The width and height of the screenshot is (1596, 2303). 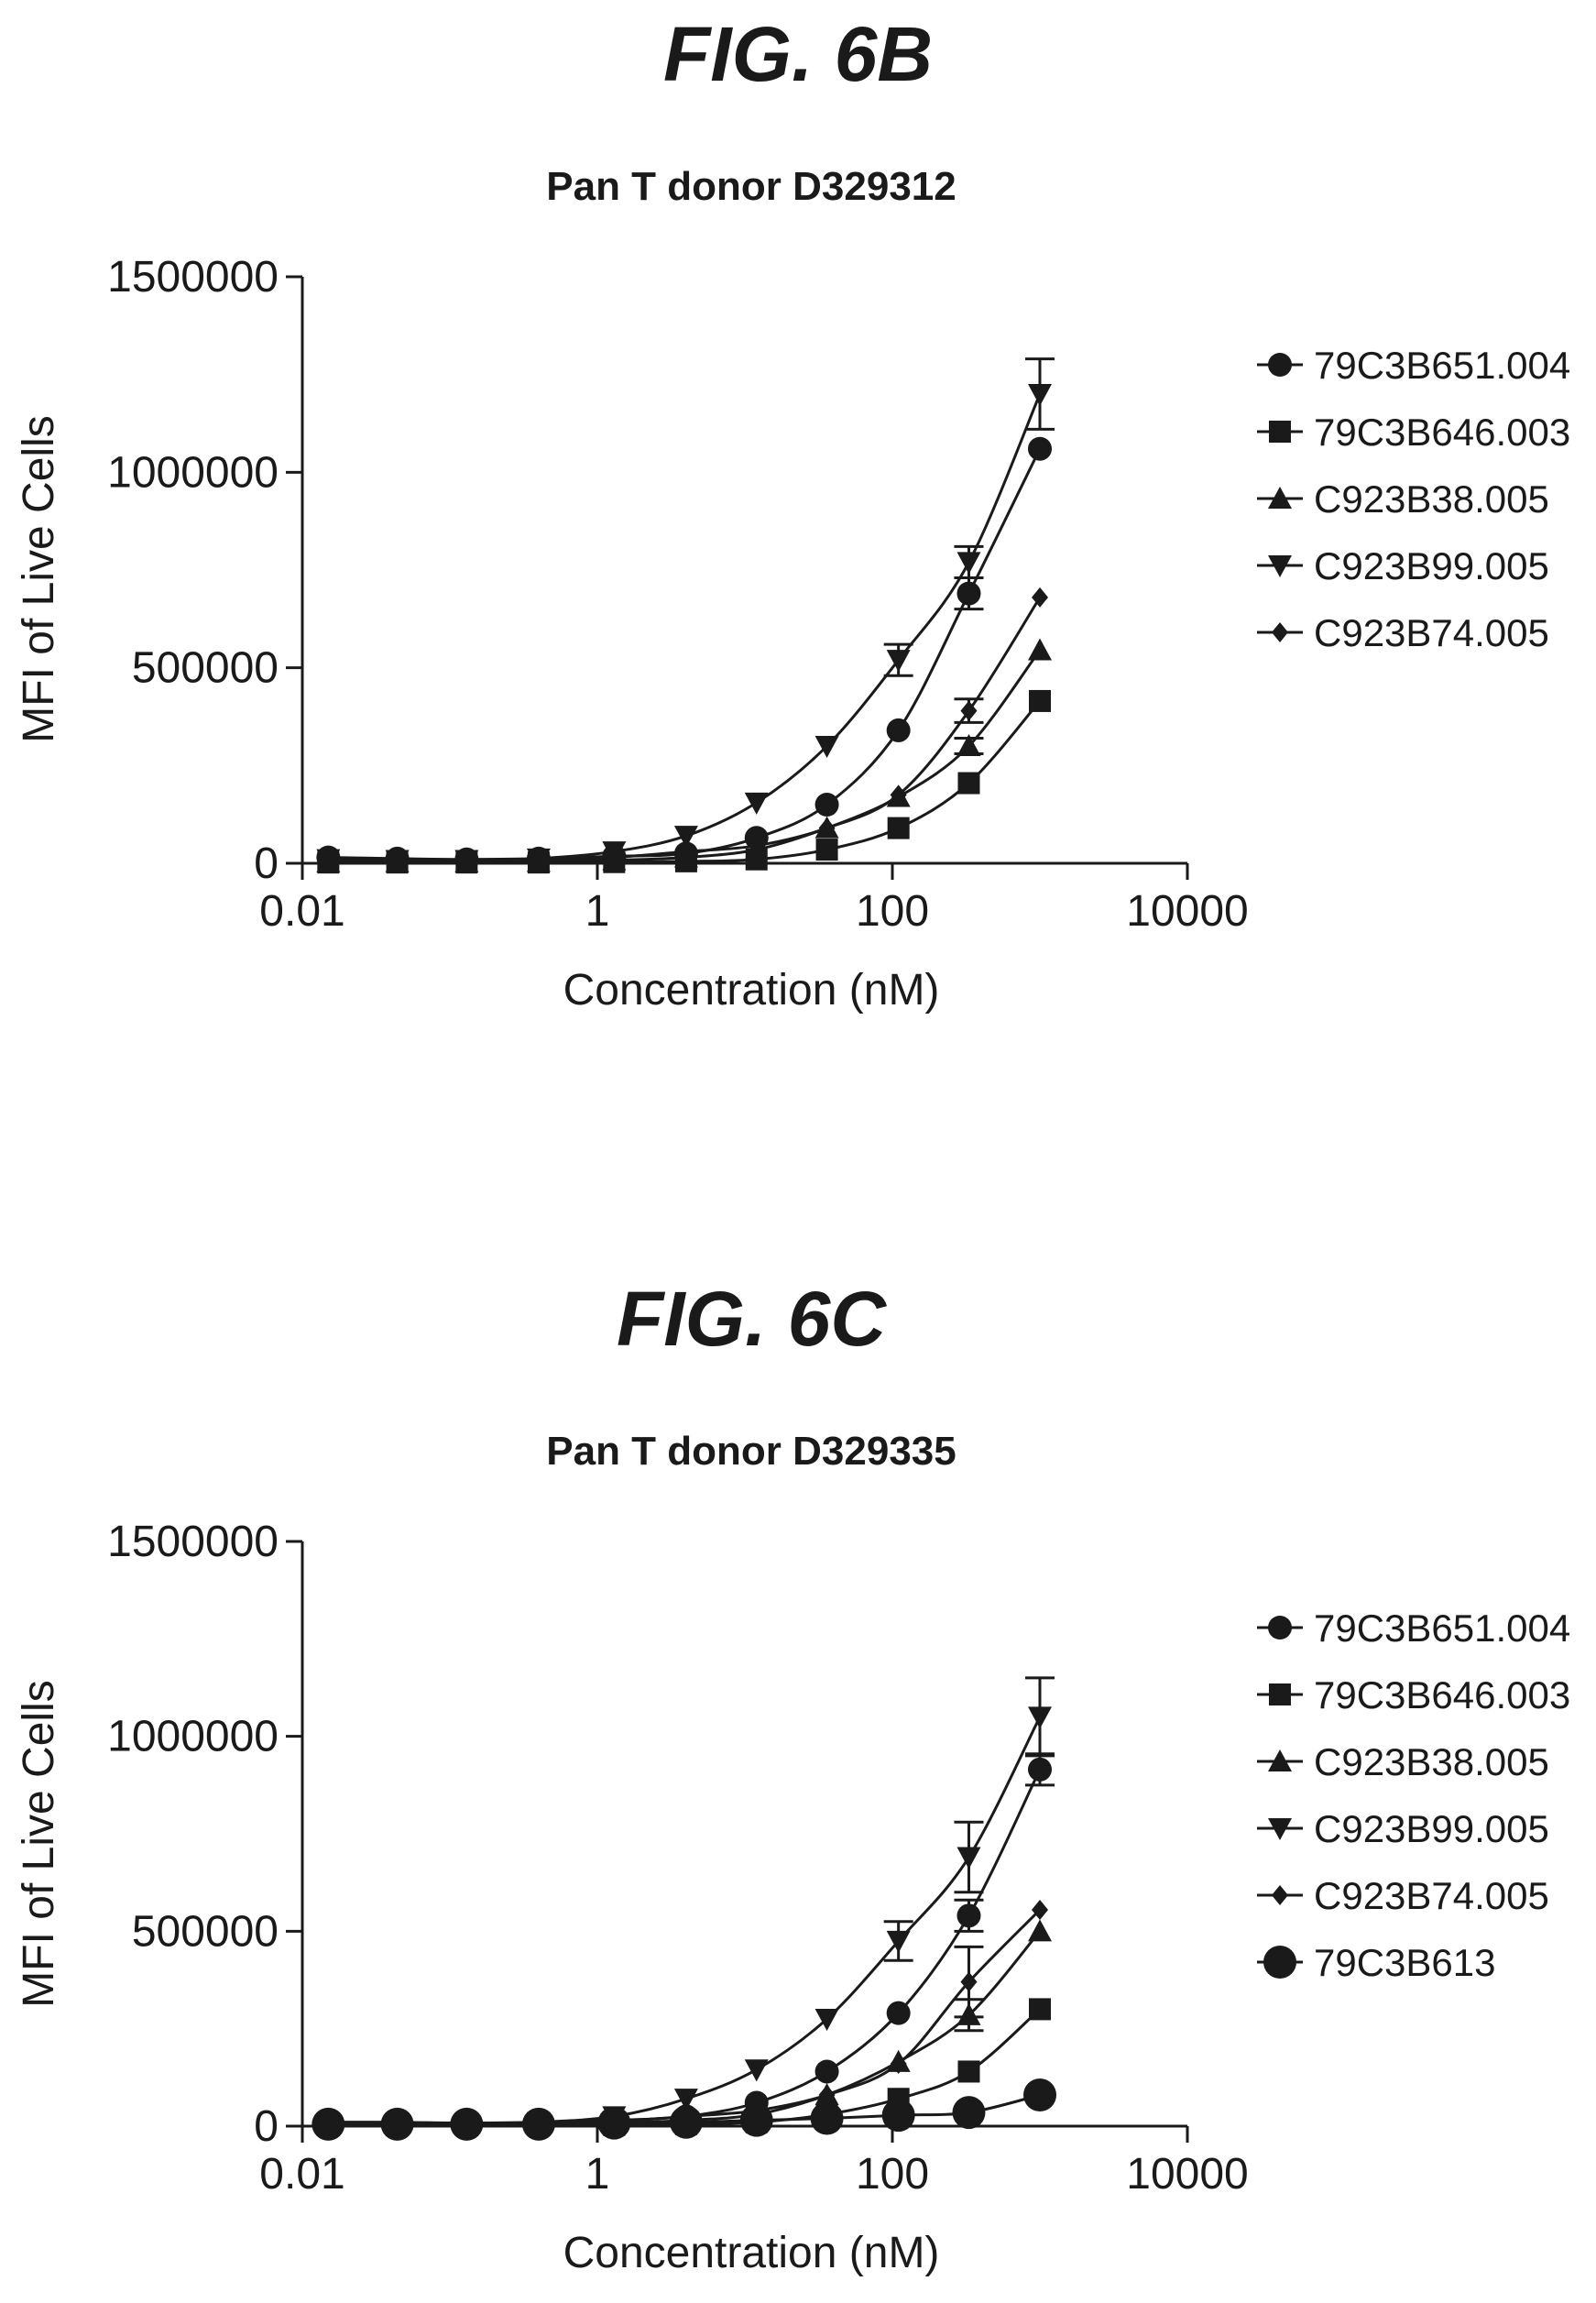 What do you see at coordinates (193, 1542) in the screenshot?
I see `y-tick-label: 1500000` at bounding box center [193, 1542].